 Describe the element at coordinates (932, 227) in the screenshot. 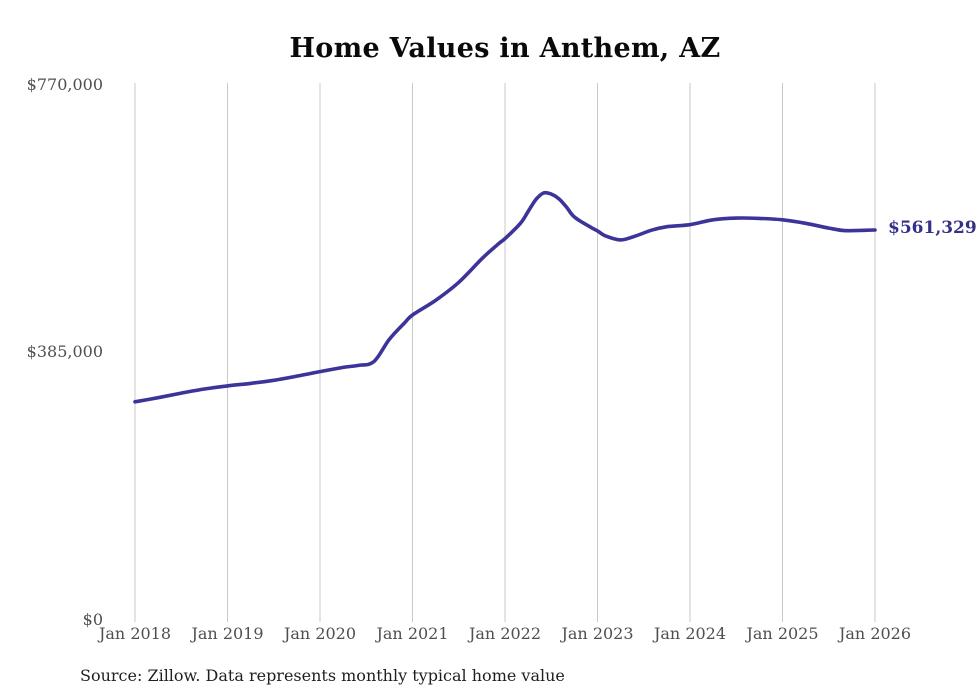

I see `end-value-label: $561,329` at that location.